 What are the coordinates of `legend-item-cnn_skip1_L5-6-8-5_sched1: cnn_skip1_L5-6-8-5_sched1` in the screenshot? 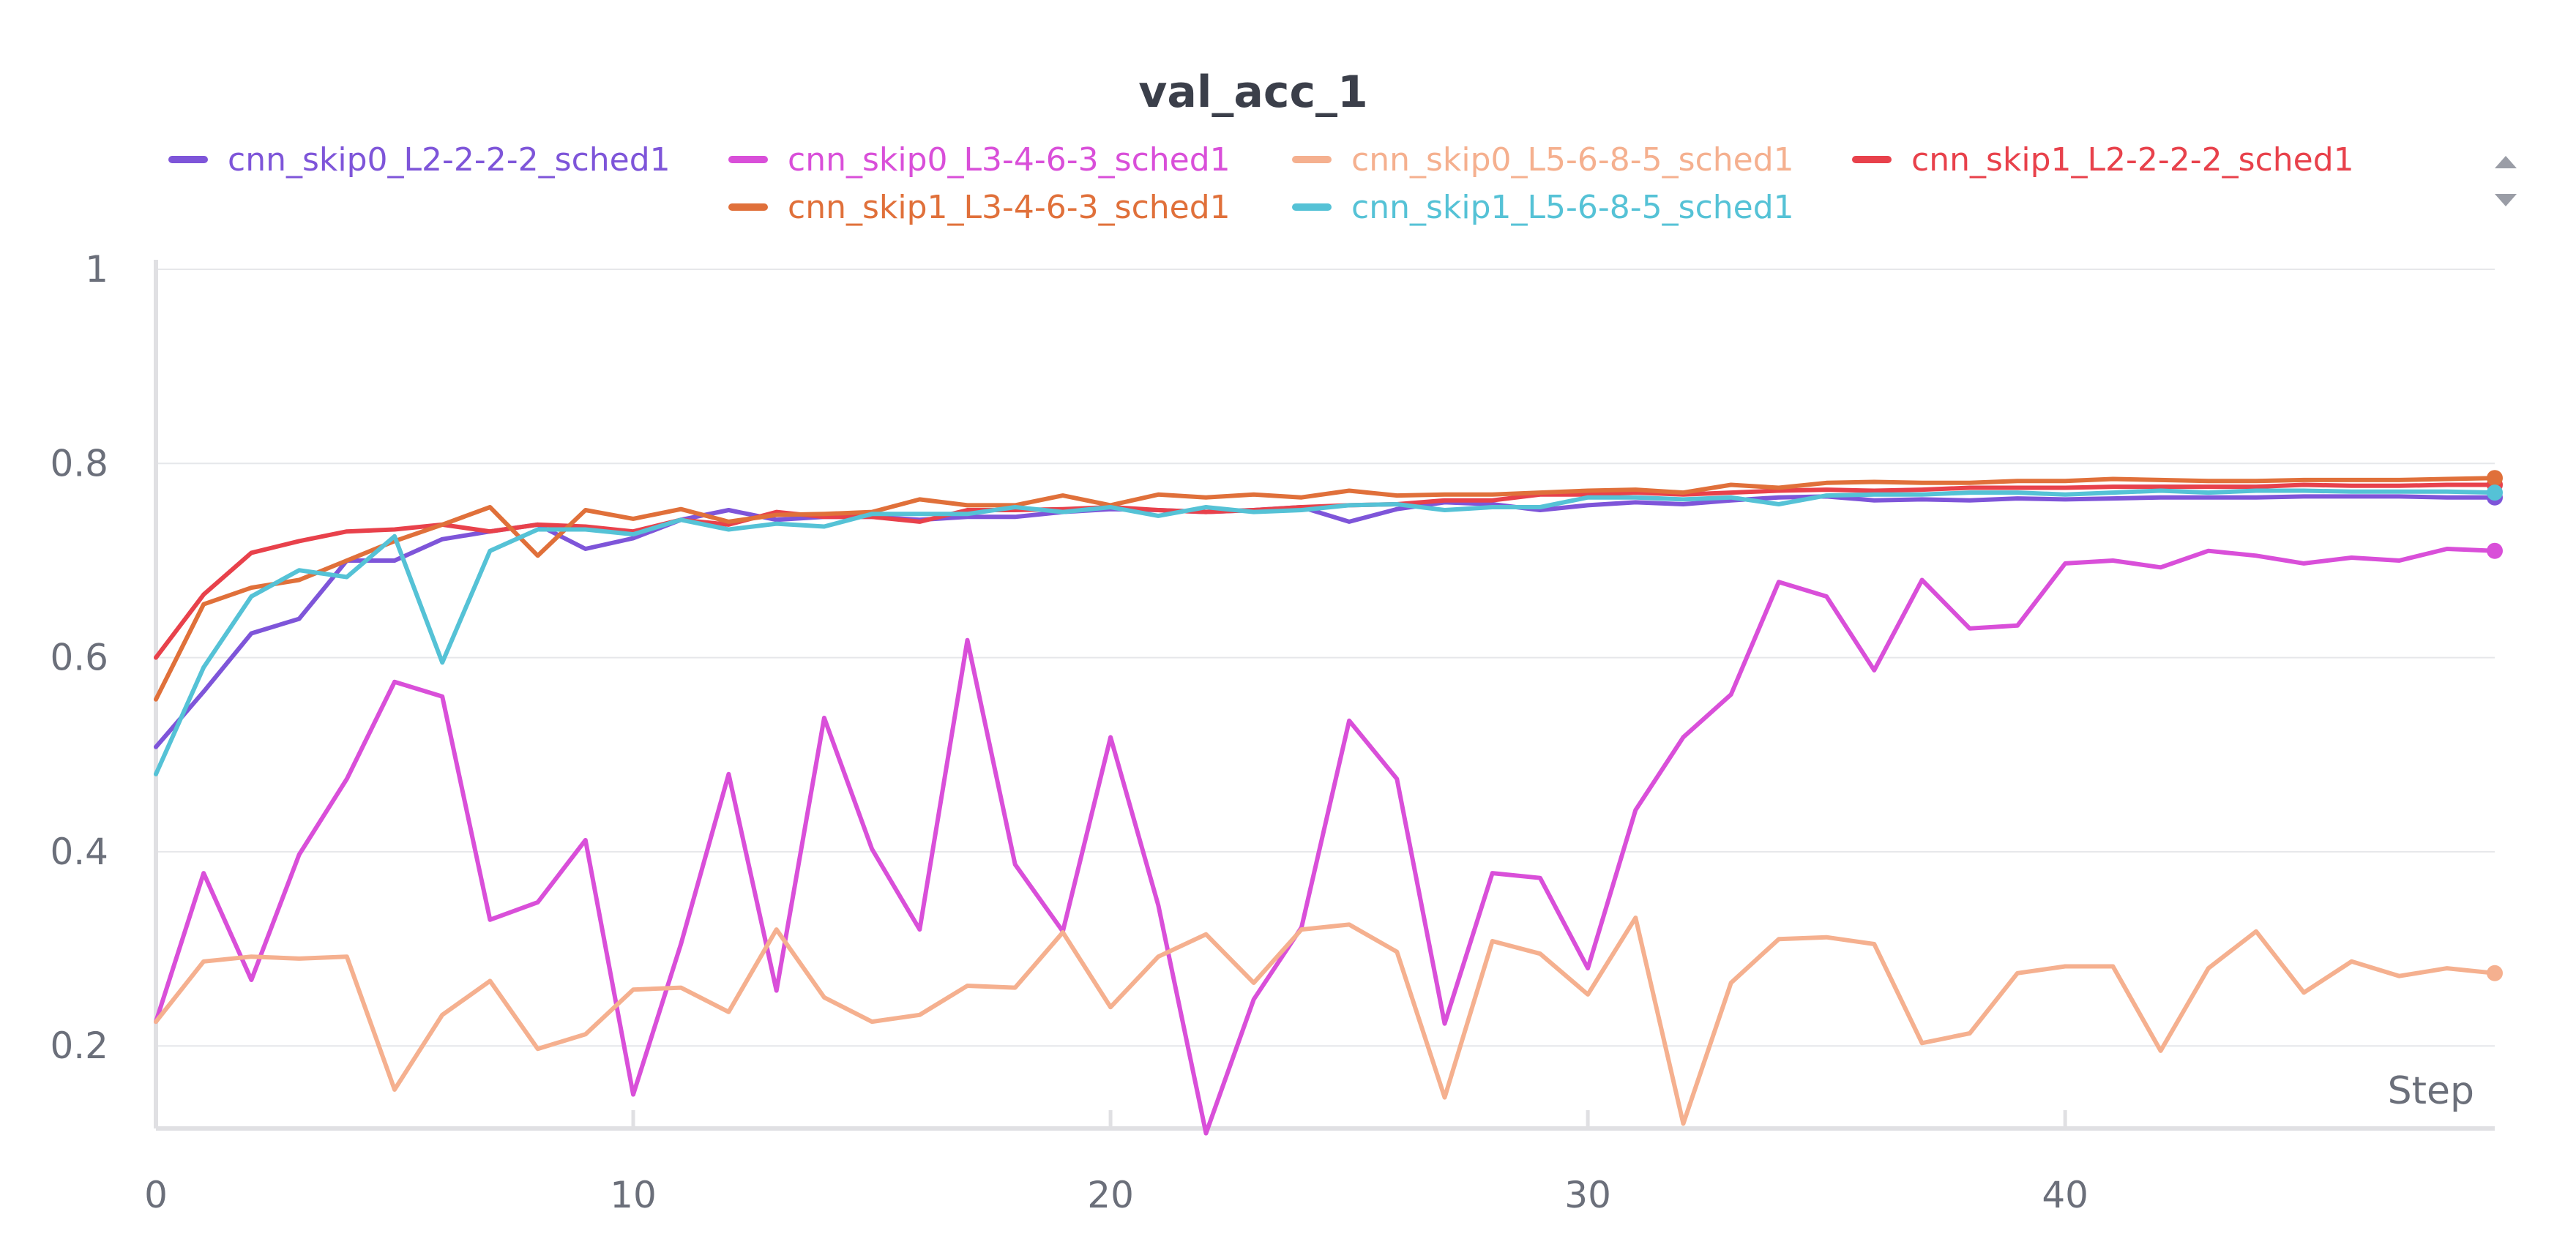 It's located at (1543, 207).